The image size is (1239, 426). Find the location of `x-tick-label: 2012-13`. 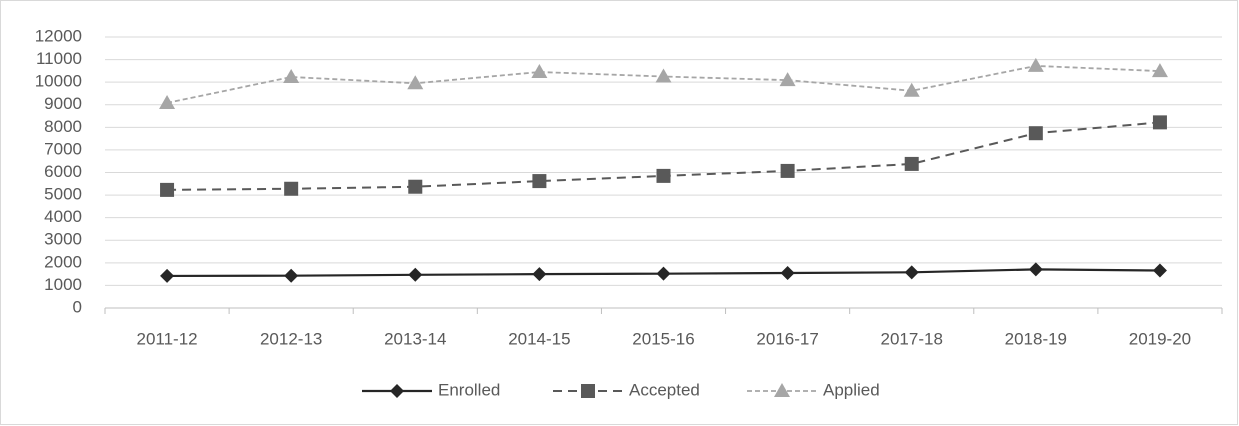

x-tick-label: 2012-13 is located at coordinates (291, 338).